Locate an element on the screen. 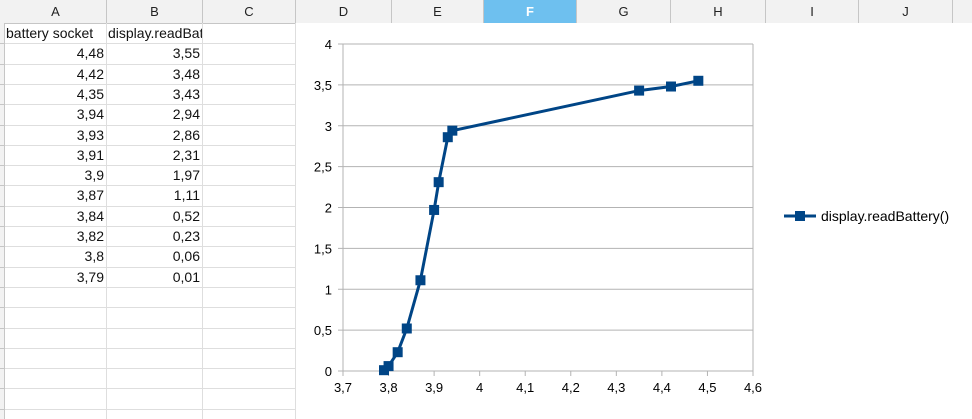 Image resolution: width=972 pixels, height=419 pixels. cell-read-battery: 3,43 is located at coordinates (186, 94).